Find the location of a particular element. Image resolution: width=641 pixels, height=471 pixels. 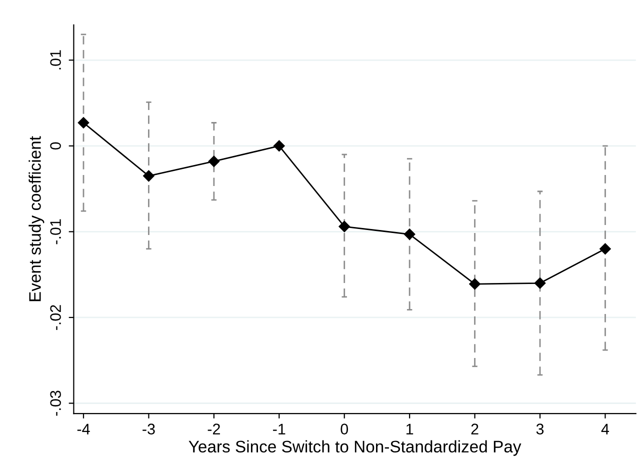

y-tick-label: .01 is located at coordinates (55, 60).